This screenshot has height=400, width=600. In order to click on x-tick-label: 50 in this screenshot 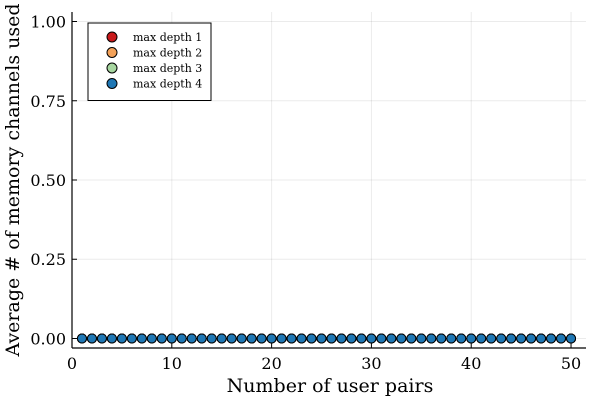, I will do `click(571, 363)`.